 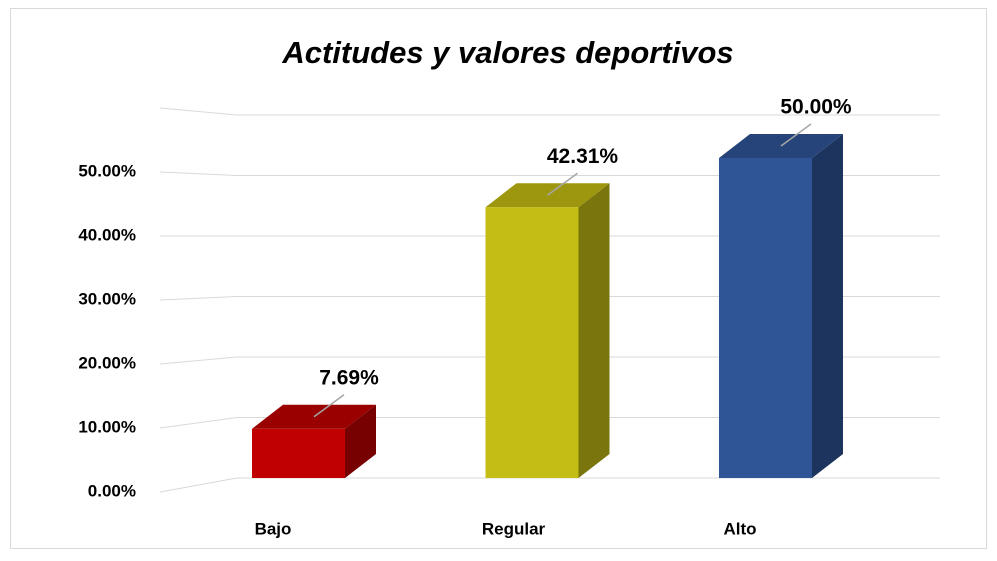 What do you see at coordinates (514, 528) in the screenshot?
I see `x-tick-label: Regular` at bounding box center [514, 528].